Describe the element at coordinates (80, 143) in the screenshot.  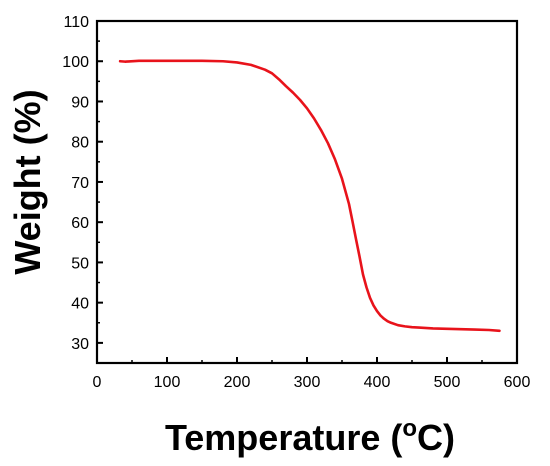
I see `y-tick-label-80: 80` at that location.